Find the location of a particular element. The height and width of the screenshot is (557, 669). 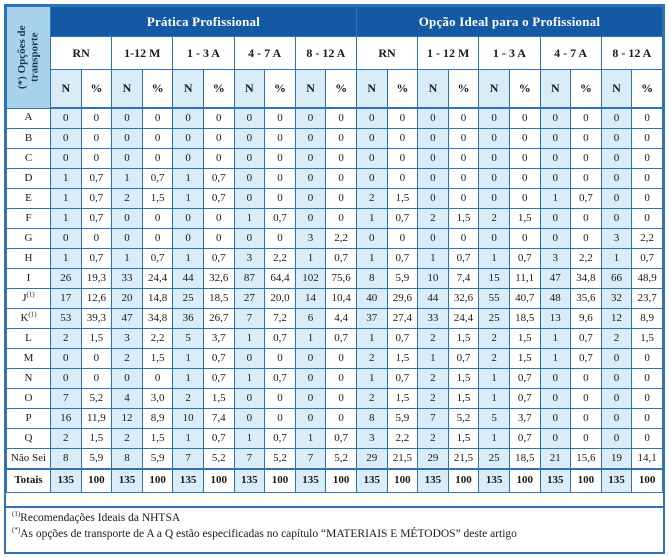

row-label-totais: Totais is located at coordinates (28, 480).